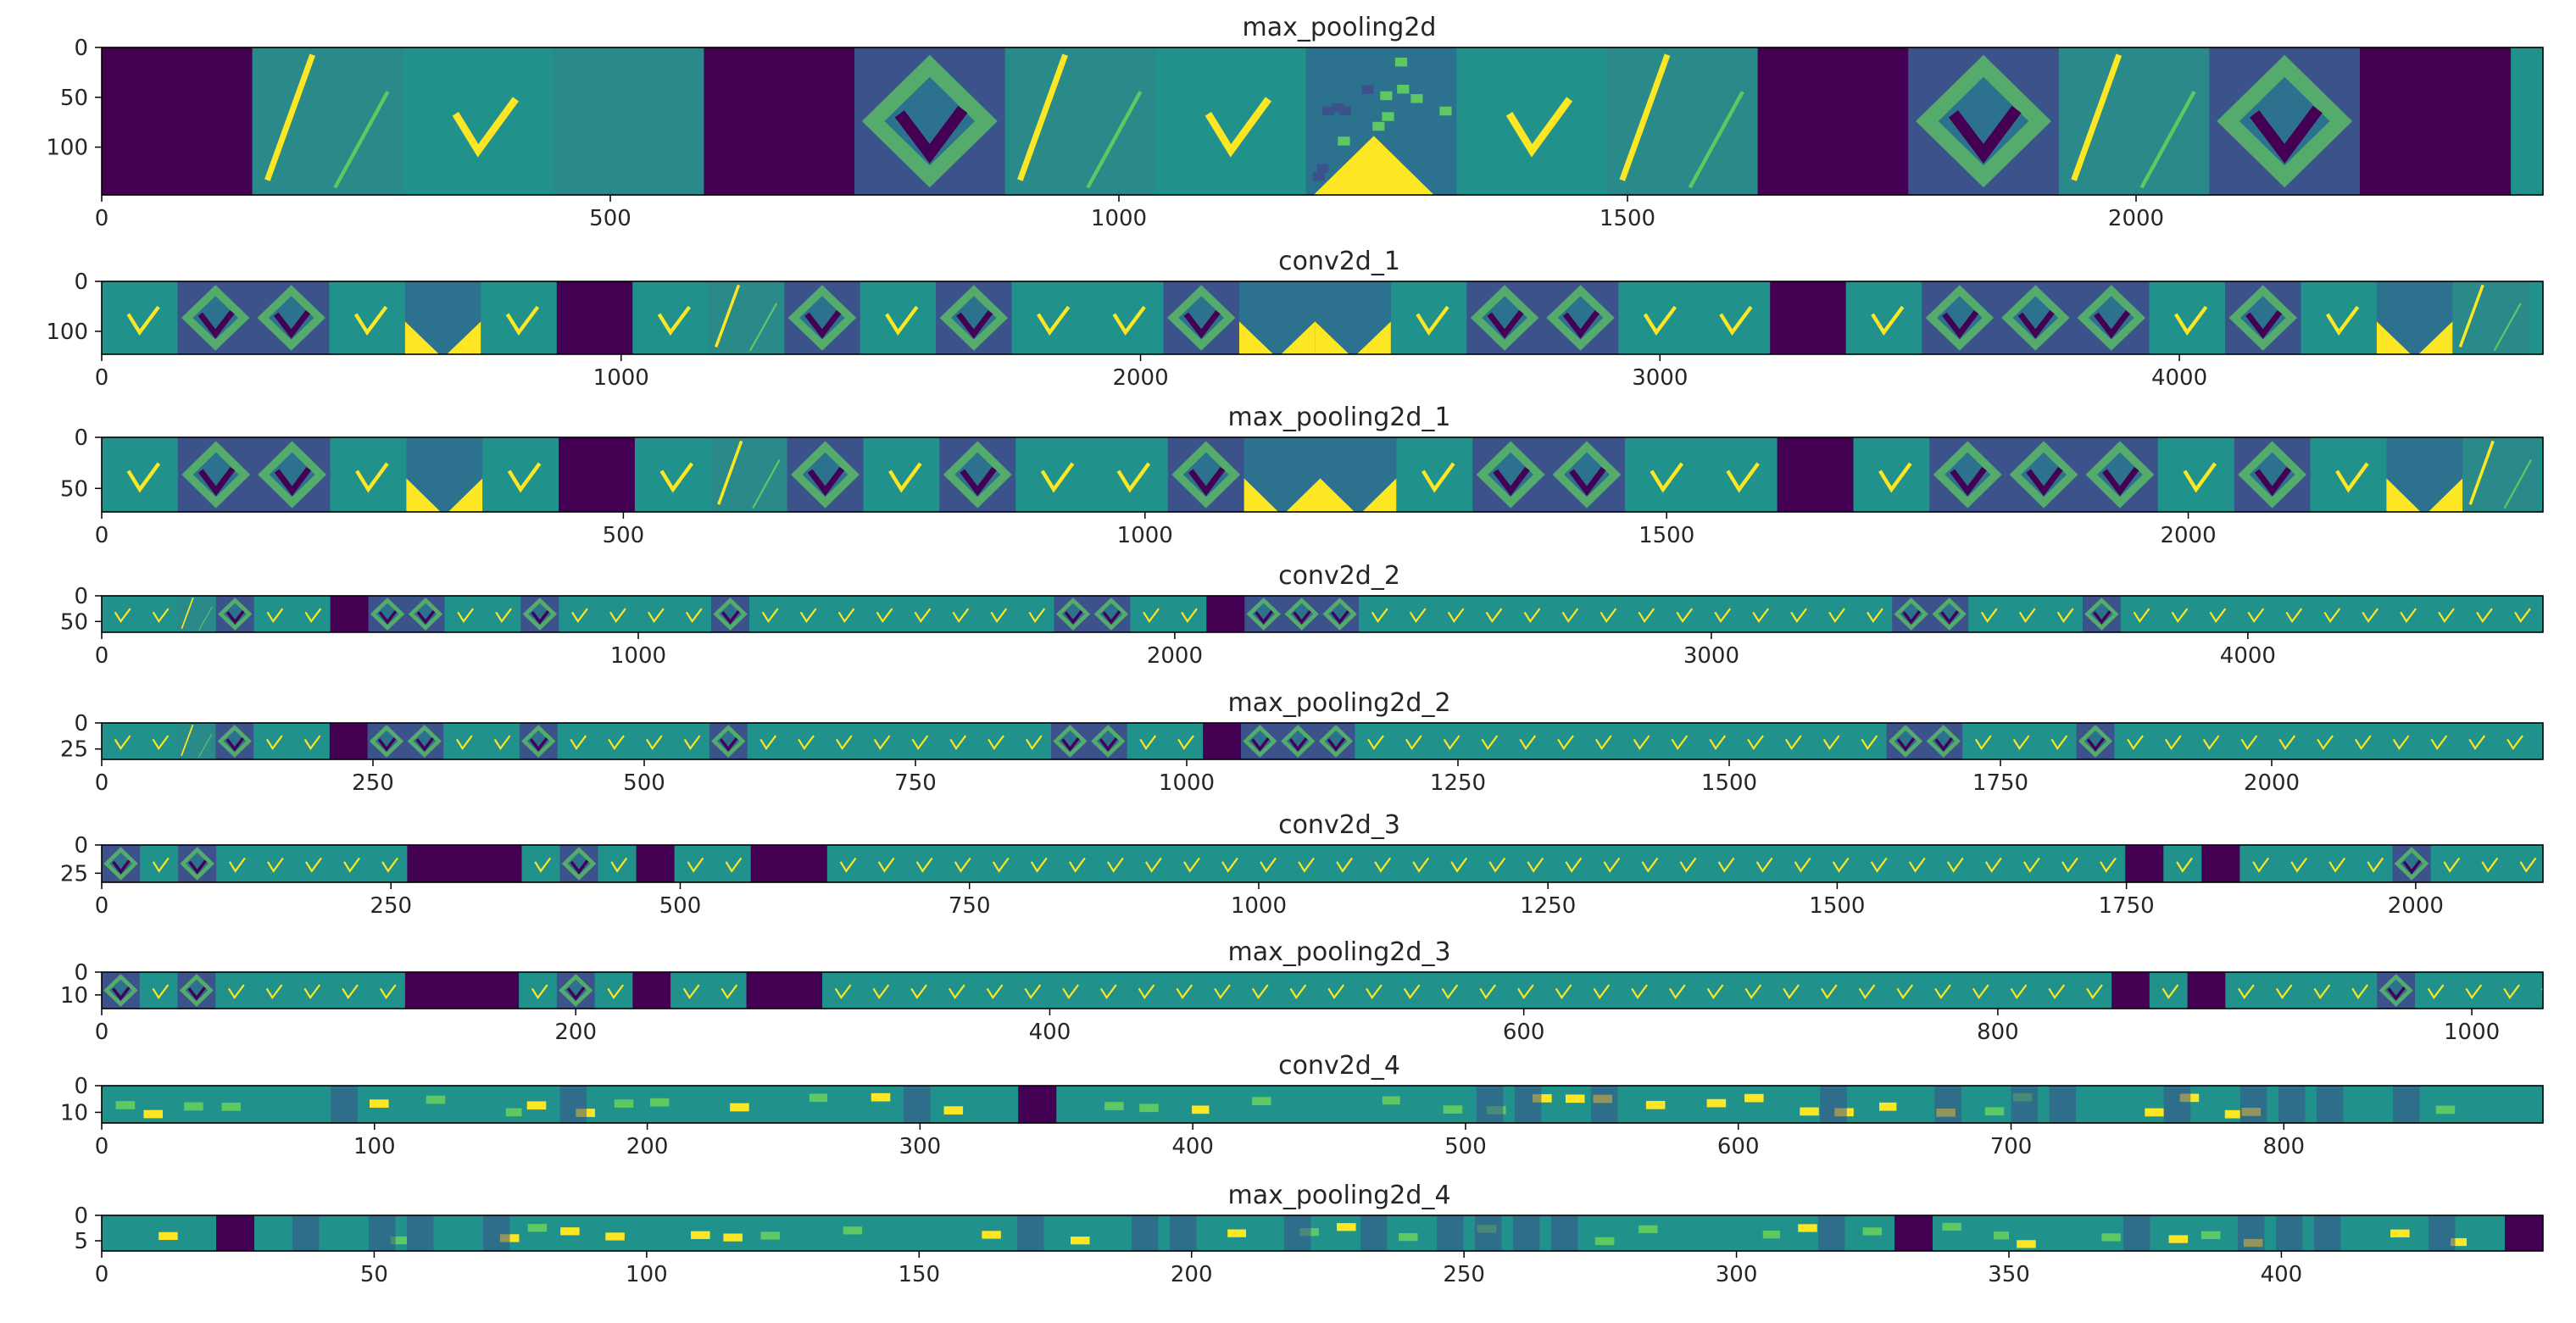 This screenshot has height=1323, width=2576. What do you see at coordinates (610, 219) in the screenshot?
I see `x-tick-label: 500` at bounding box center [610, 219].